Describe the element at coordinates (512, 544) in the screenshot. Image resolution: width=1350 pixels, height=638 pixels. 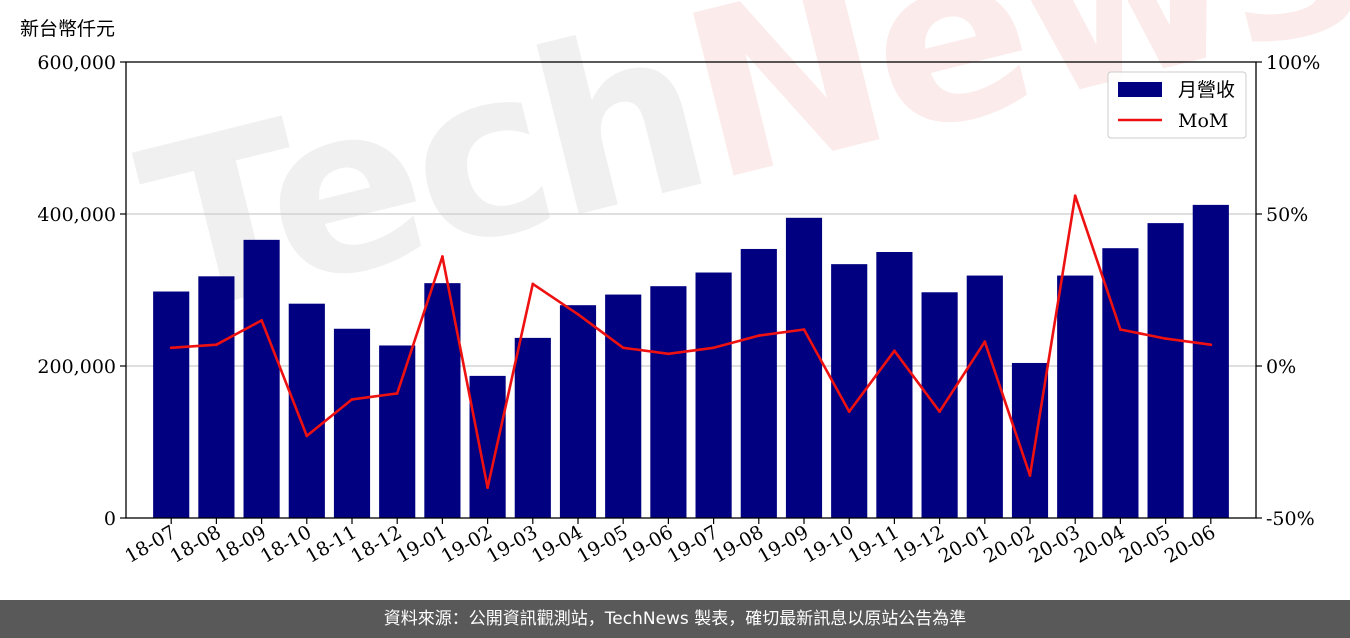
I see `x-tick-label: 19-03` at that location.